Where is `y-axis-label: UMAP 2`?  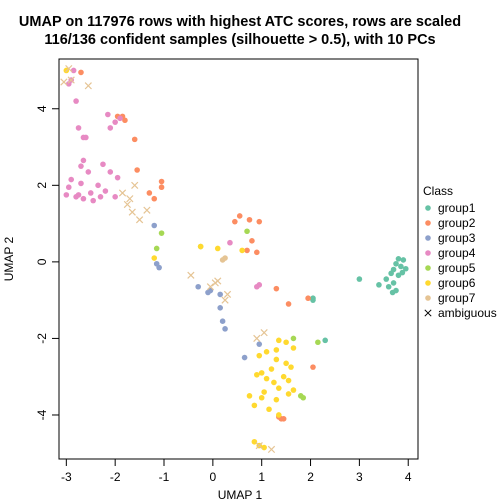 y-axis-label: UMAP 2 is located at coordinates (9, 258).